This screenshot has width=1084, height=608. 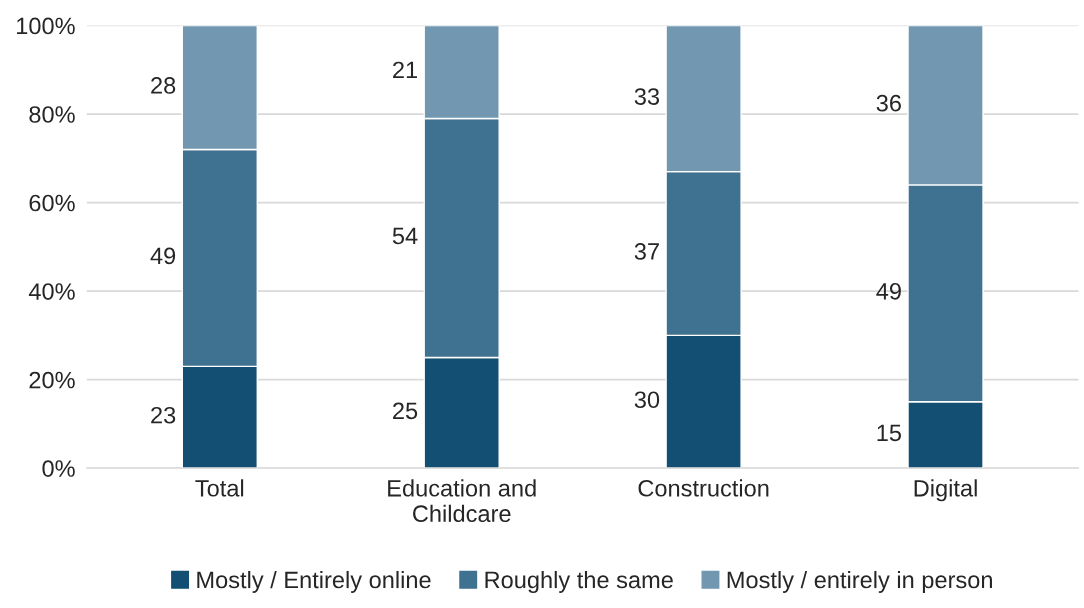 What do you see at coordinates (163, 85) in the screenshot?
I see `data-label: 28` at bounding box center [163, 85].